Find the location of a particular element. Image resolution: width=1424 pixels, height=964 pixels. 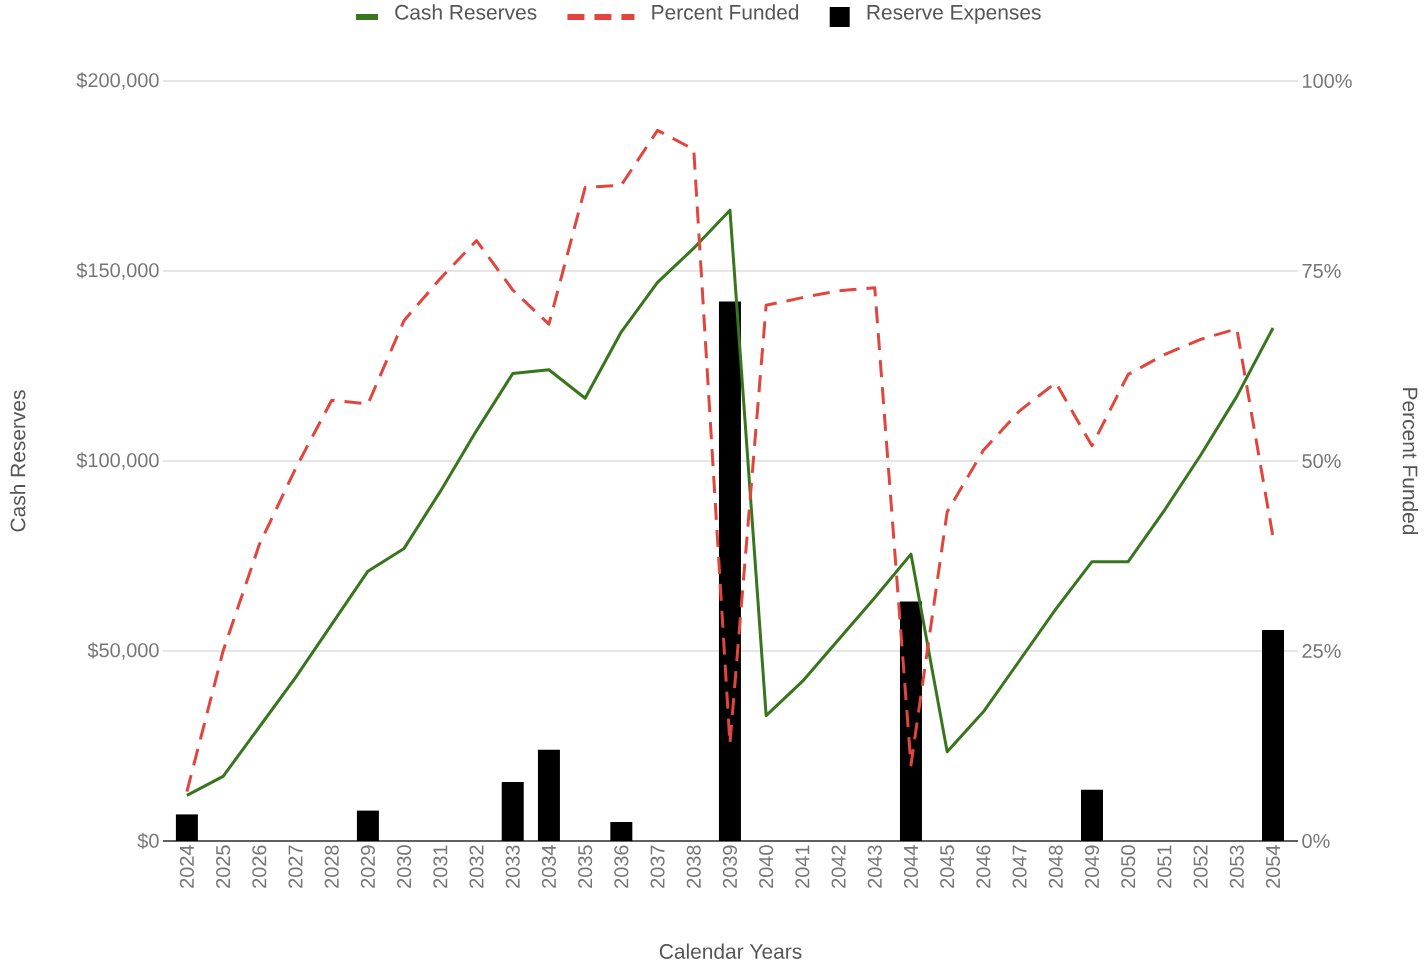

x-tick-label: 2039 is located at coordinates (729, 866).